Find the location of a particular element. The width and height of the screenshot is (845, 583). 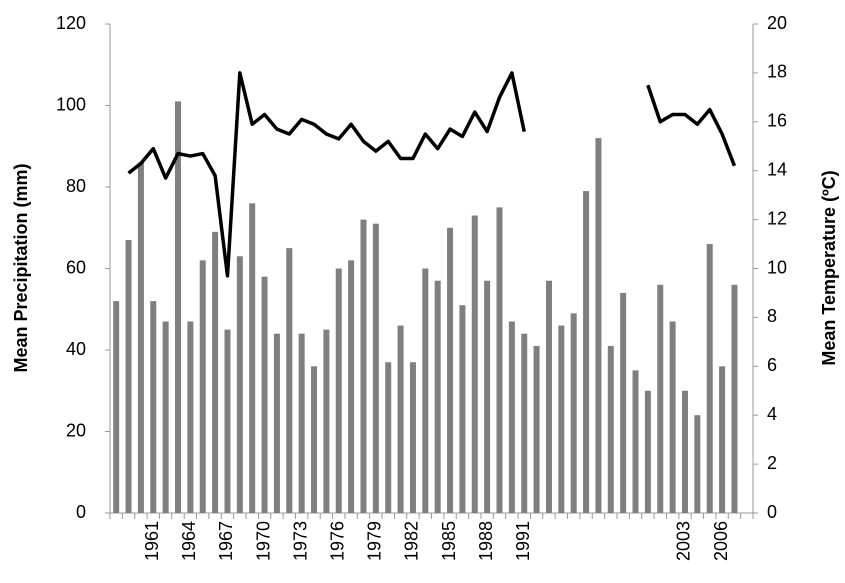

y2-tick-label: 18 is located at coordinates (777, 72).